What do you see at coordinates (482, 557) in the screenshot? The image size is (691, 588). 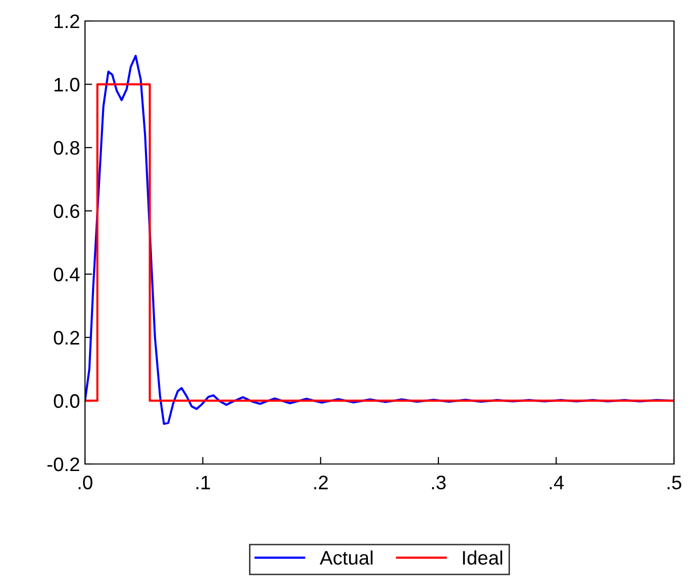 I see `legend-label: Ideal` at bounding box center [482, 557].